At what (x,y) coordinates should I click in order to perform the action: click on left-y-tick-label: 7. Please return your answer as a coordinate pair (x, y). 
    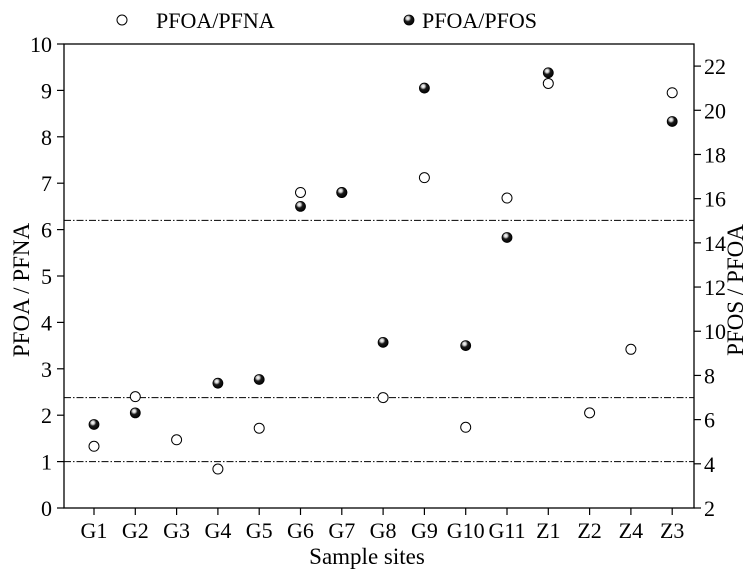
    Looking at the image, I should click on (46, 183).